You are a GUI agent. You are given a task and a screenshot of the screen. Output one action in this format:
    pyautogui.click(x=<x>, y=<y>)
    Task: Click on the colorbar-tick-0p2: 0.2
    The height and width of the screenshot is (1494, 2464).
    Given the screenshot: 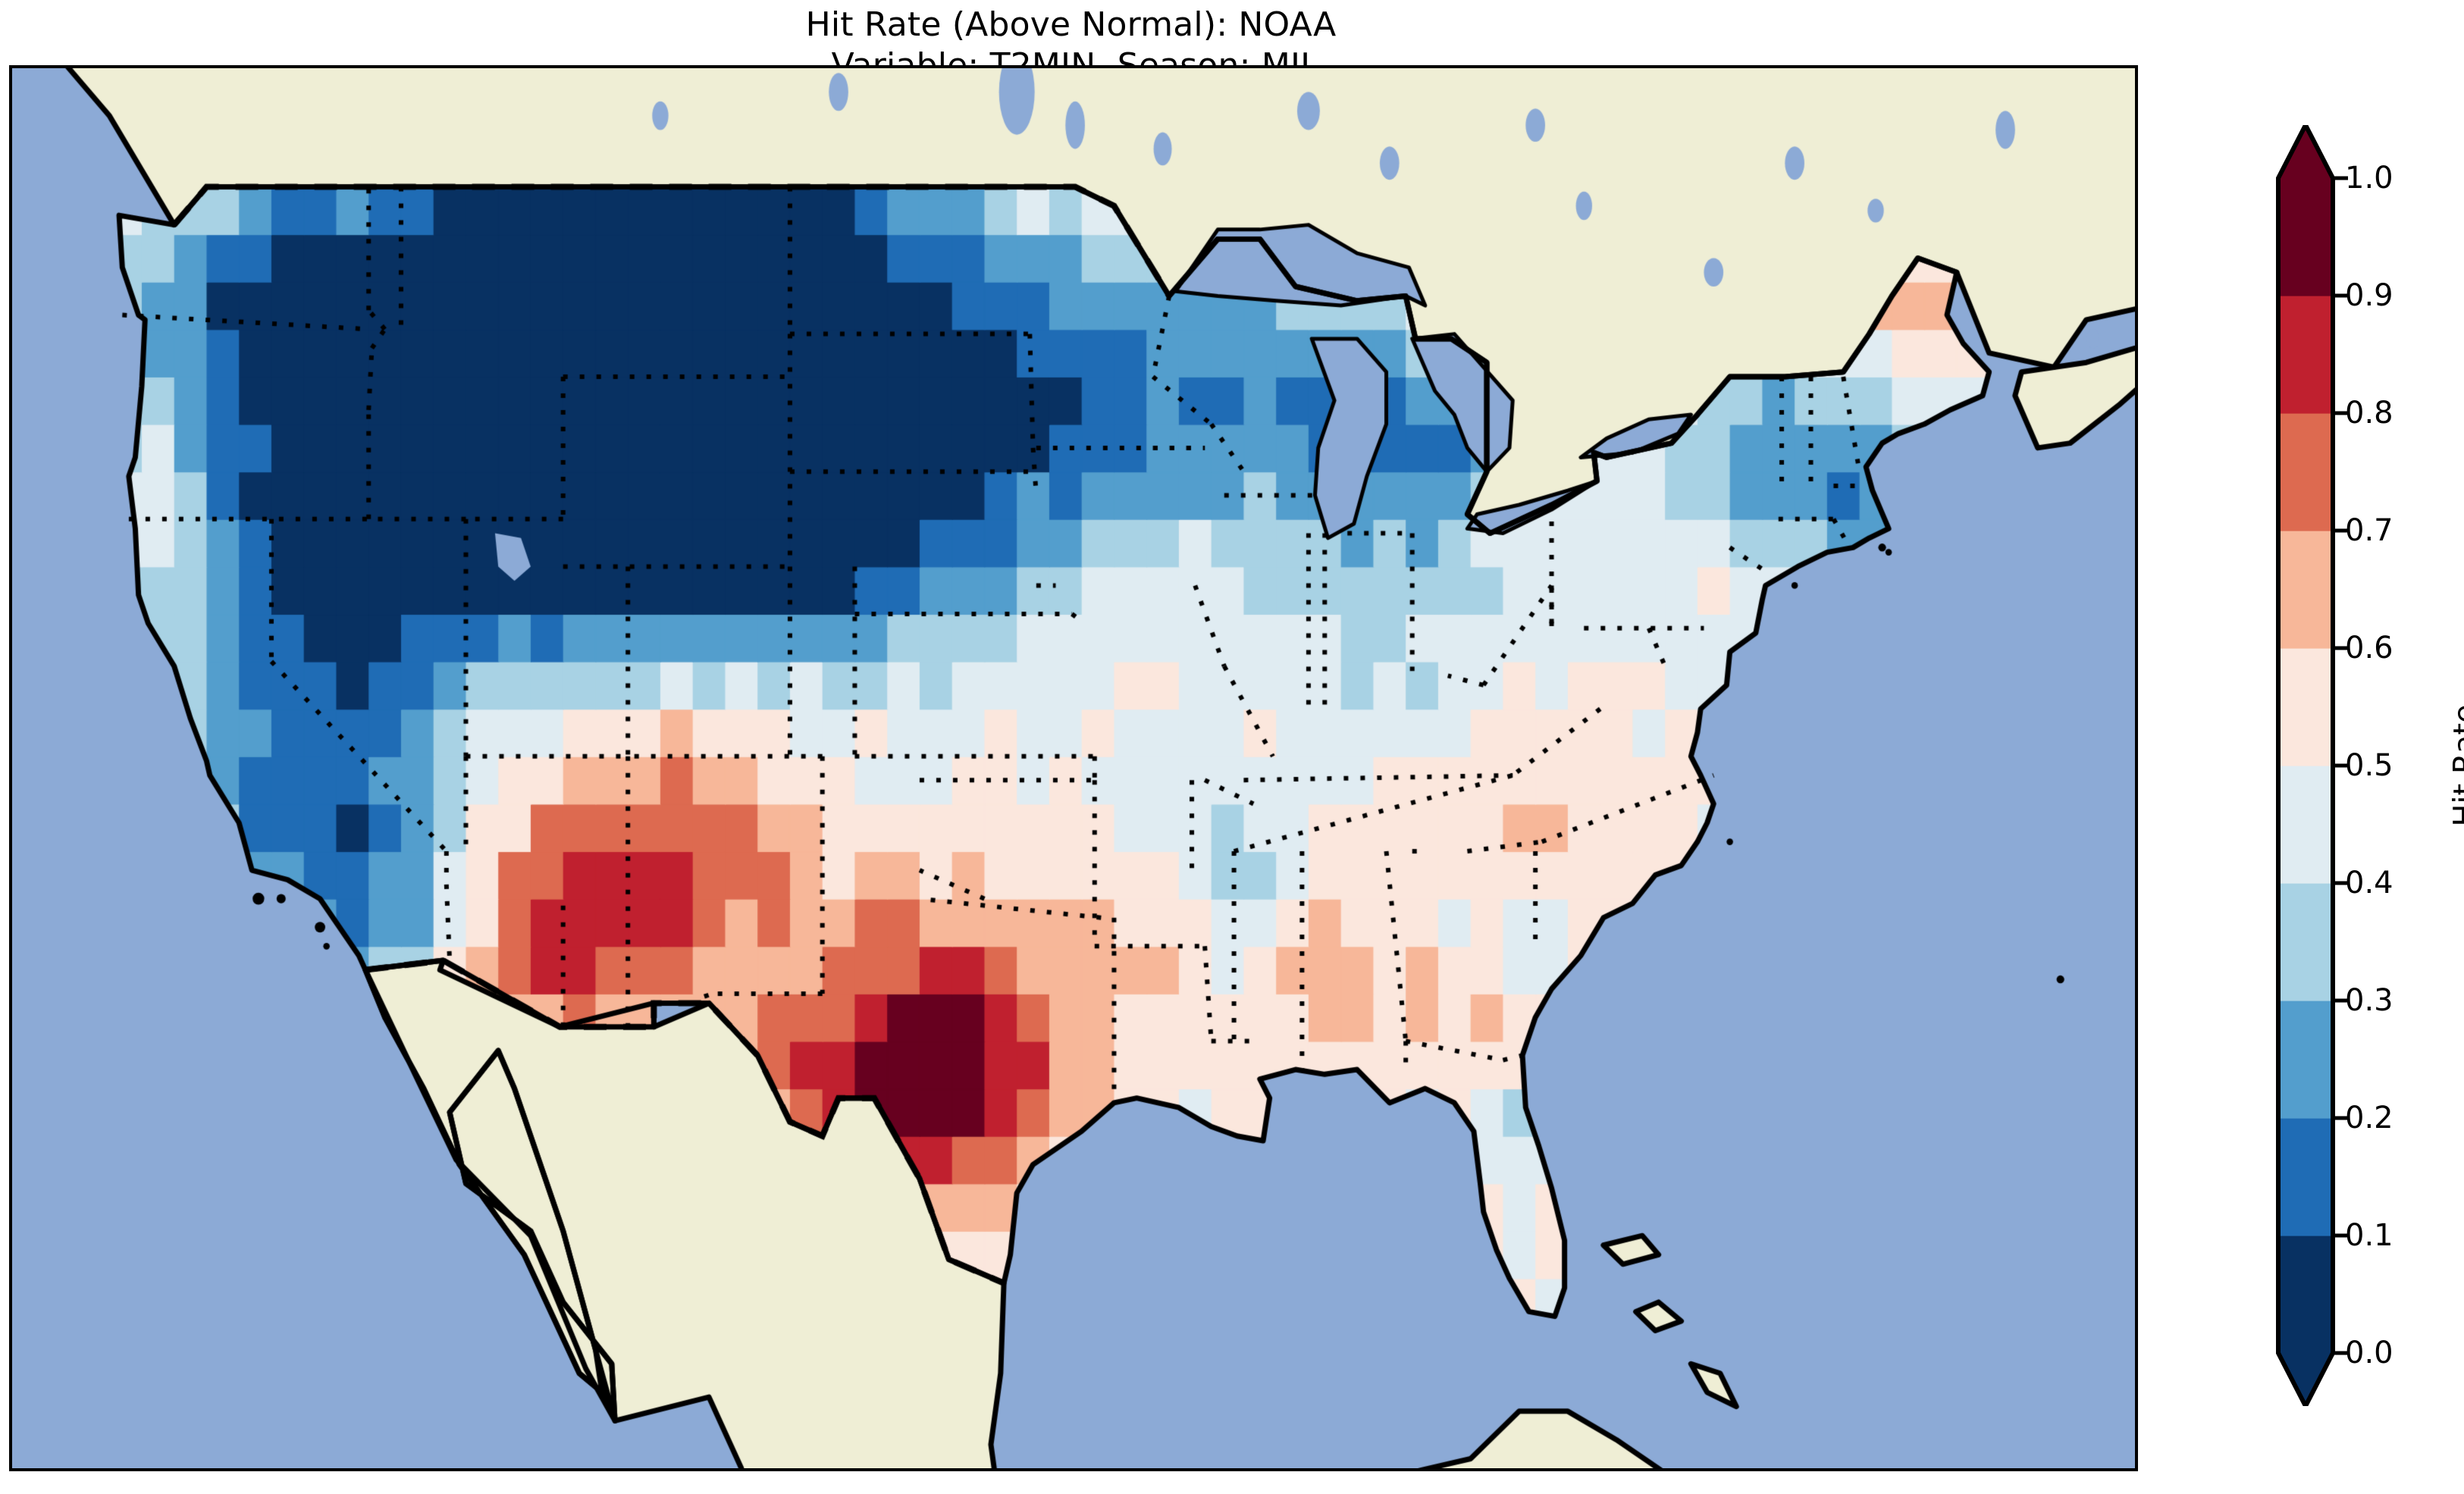 What is the action you would take?
    pyautogui.click(x=2369, y=1118)
    